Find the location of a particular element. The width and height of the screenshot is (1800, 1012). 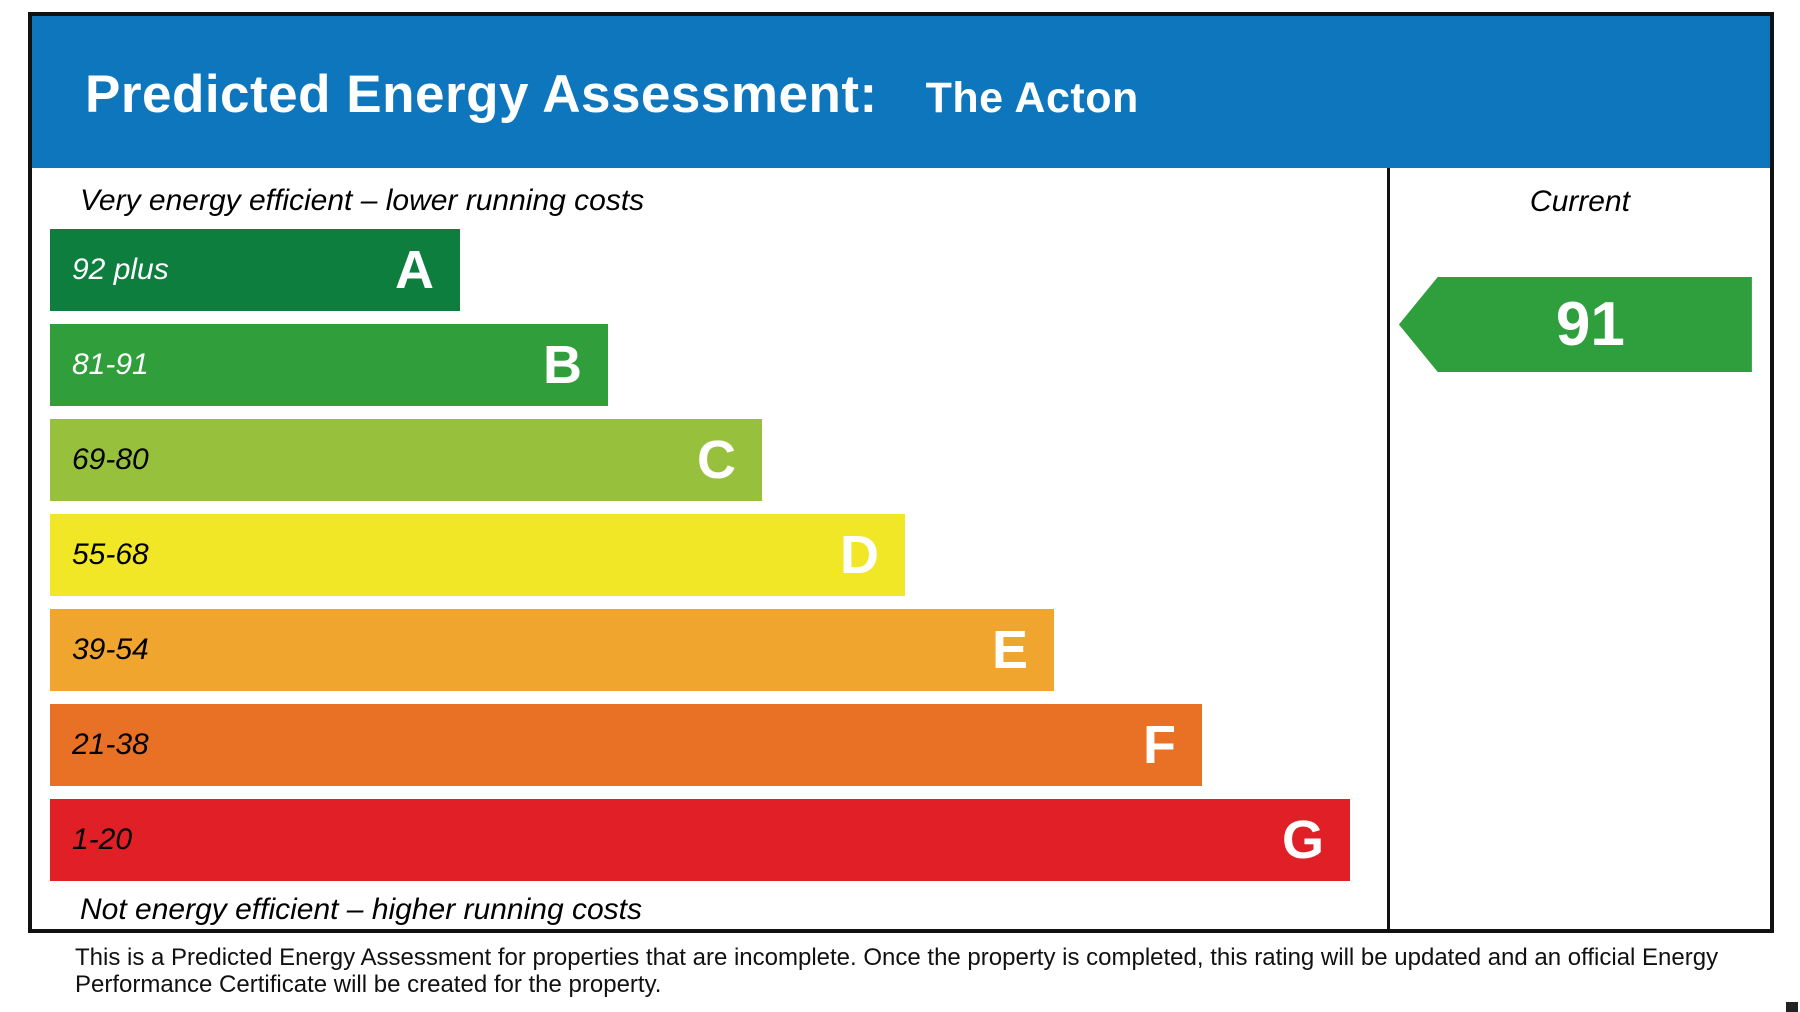

band-row: 21-38 F is located at coordinates (718, 745).